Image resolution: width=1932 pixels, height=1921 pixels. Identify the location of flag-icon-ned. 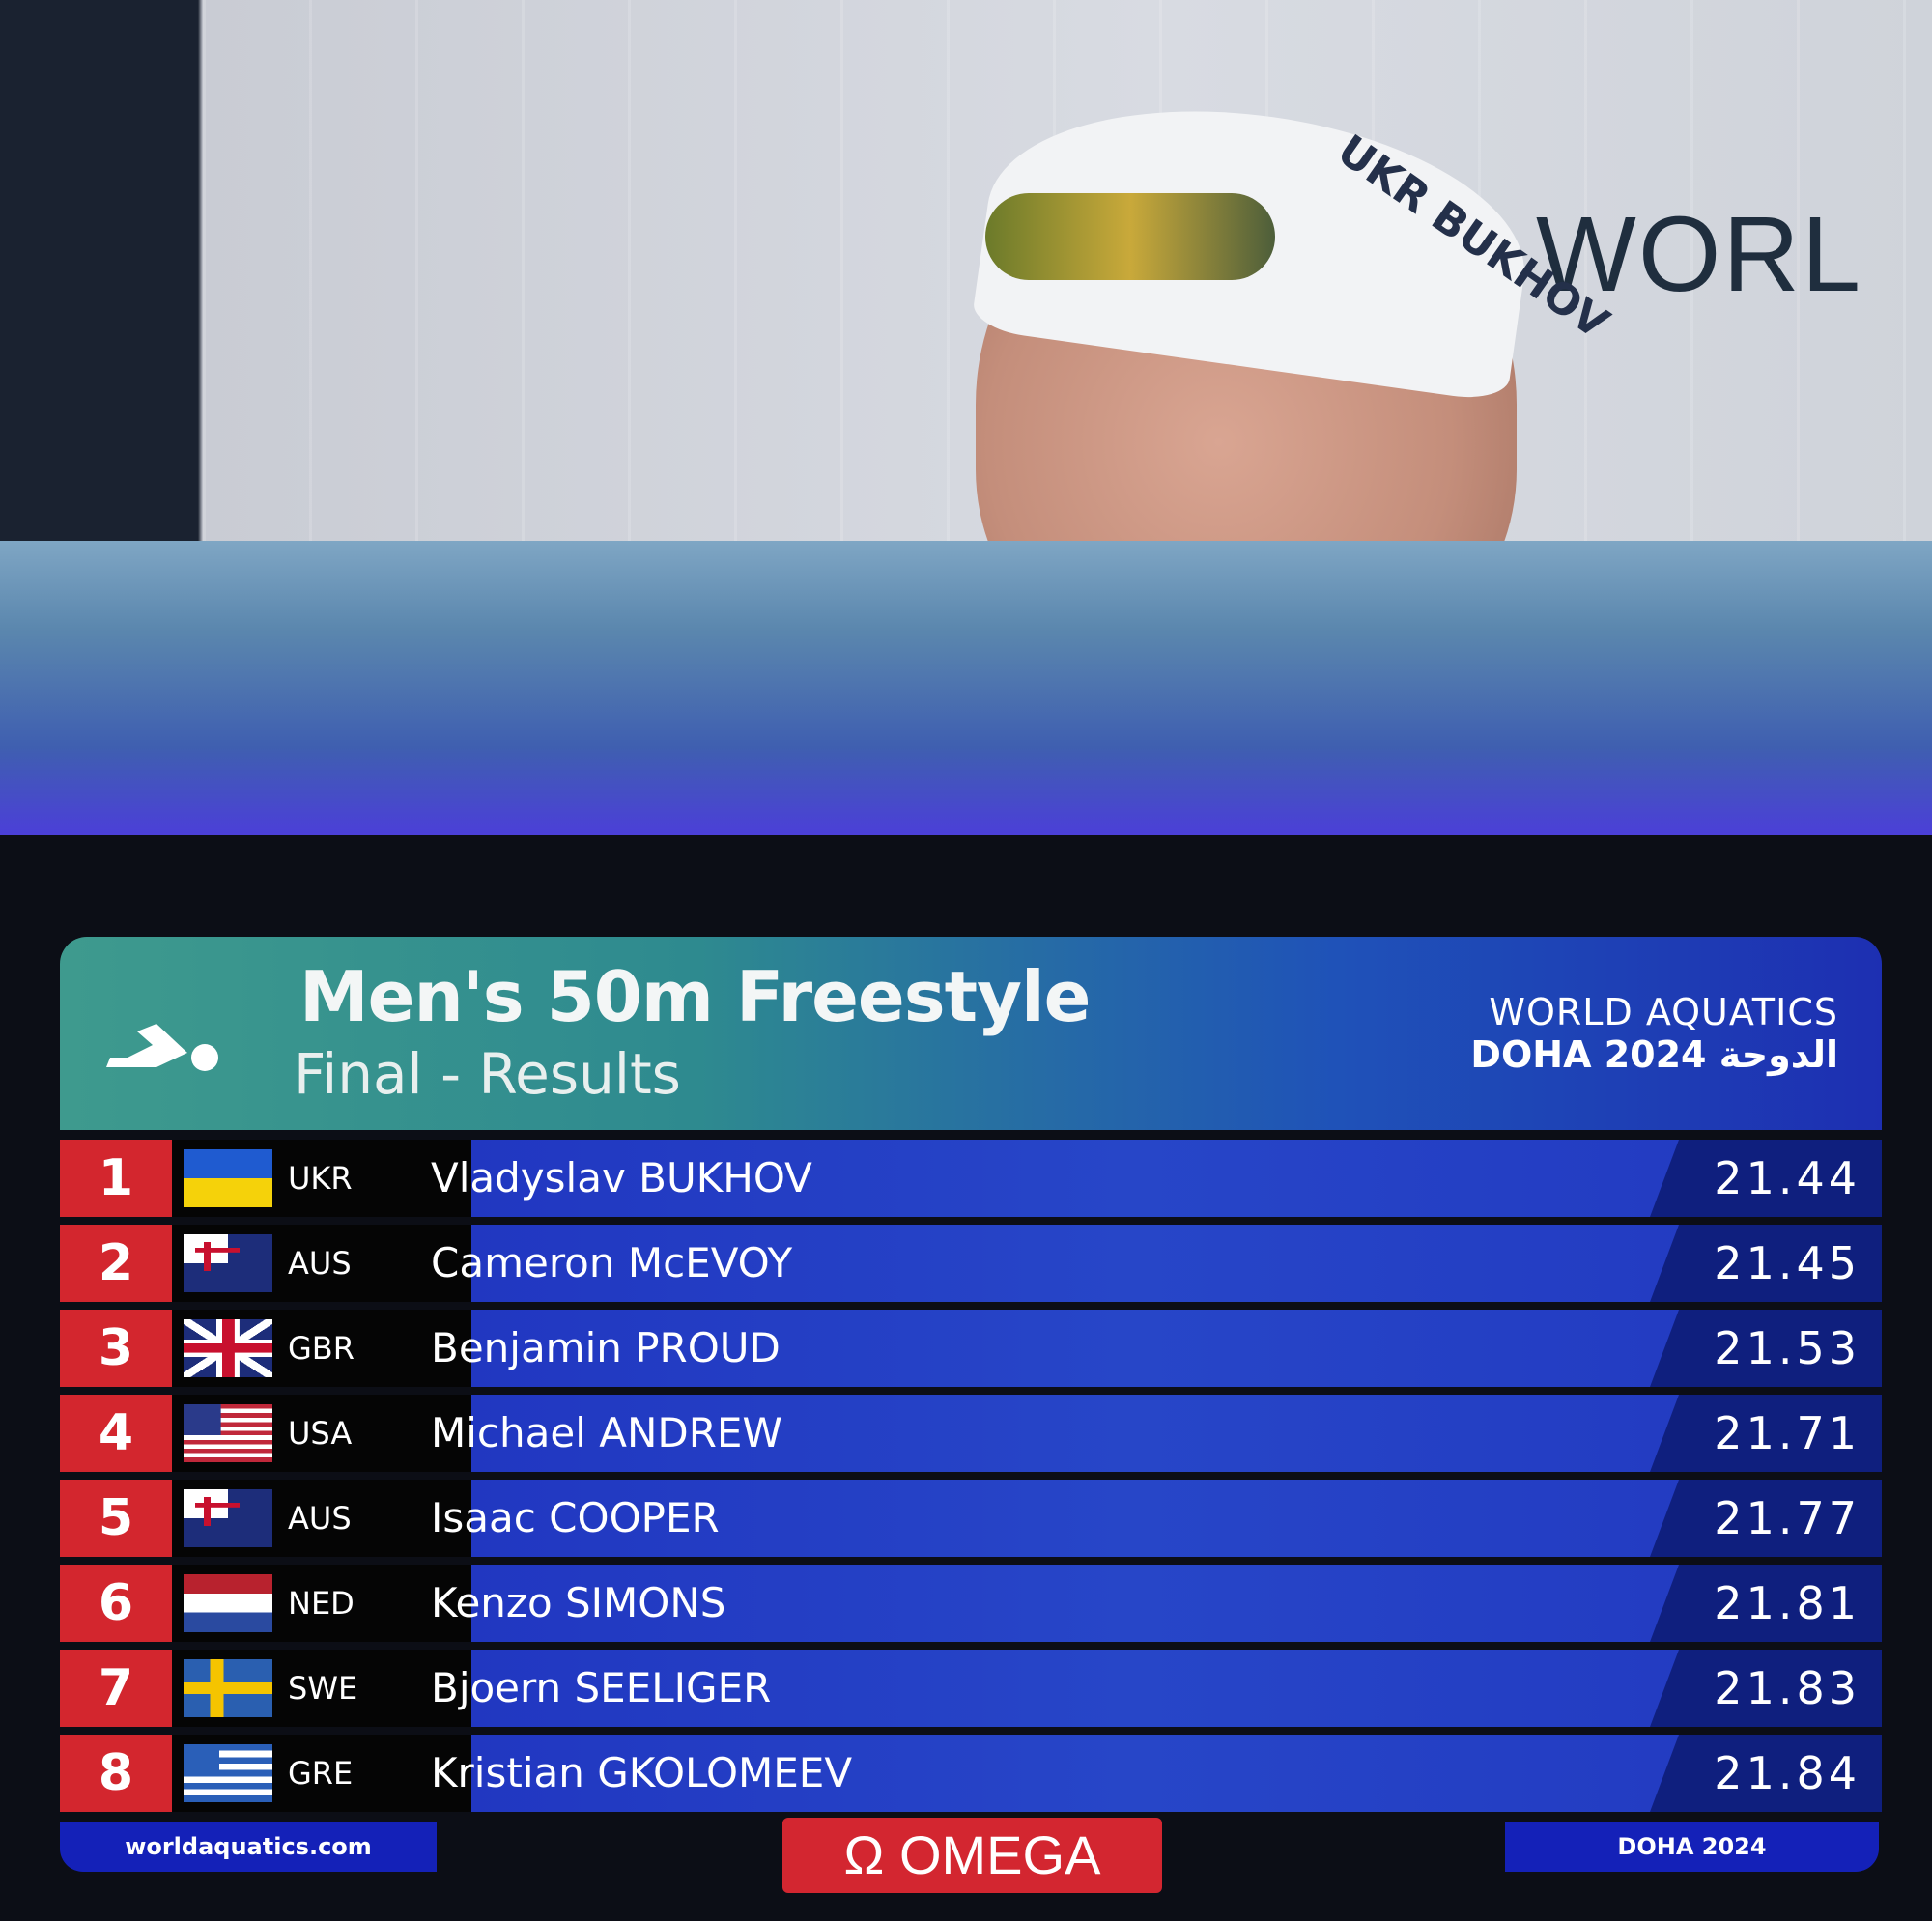
(228, 1603).